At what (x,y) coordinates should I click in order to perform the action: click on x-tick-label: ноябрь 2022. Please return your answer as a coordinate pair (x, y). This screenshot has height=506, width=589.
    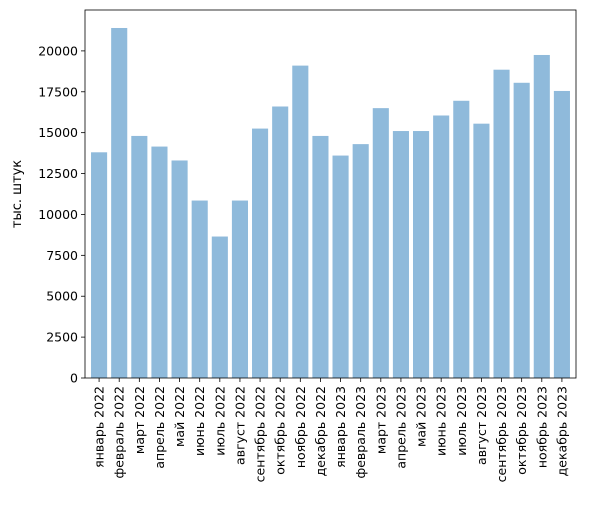
    Looking at the image, I should click on (300, 427).